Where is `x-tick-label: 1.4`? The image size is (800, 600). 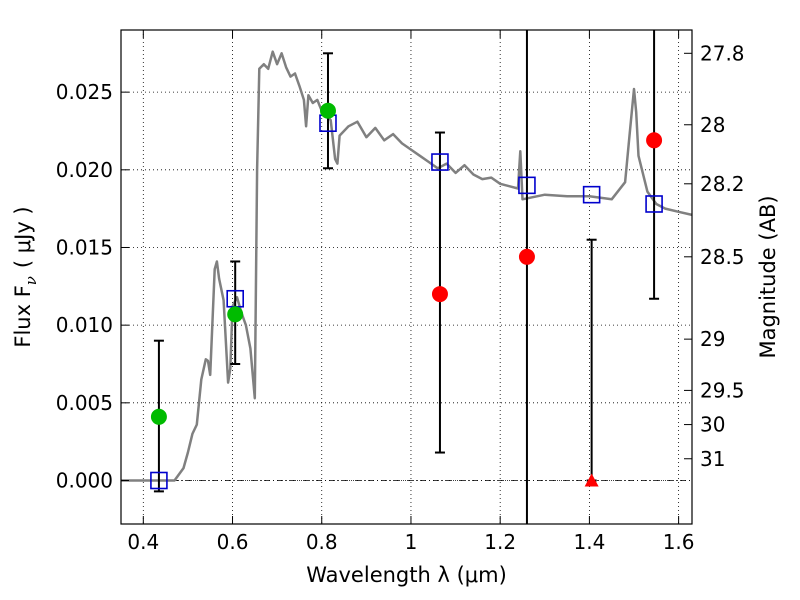
x-tick-label: 1.4 is located at coordinates (589, 542).